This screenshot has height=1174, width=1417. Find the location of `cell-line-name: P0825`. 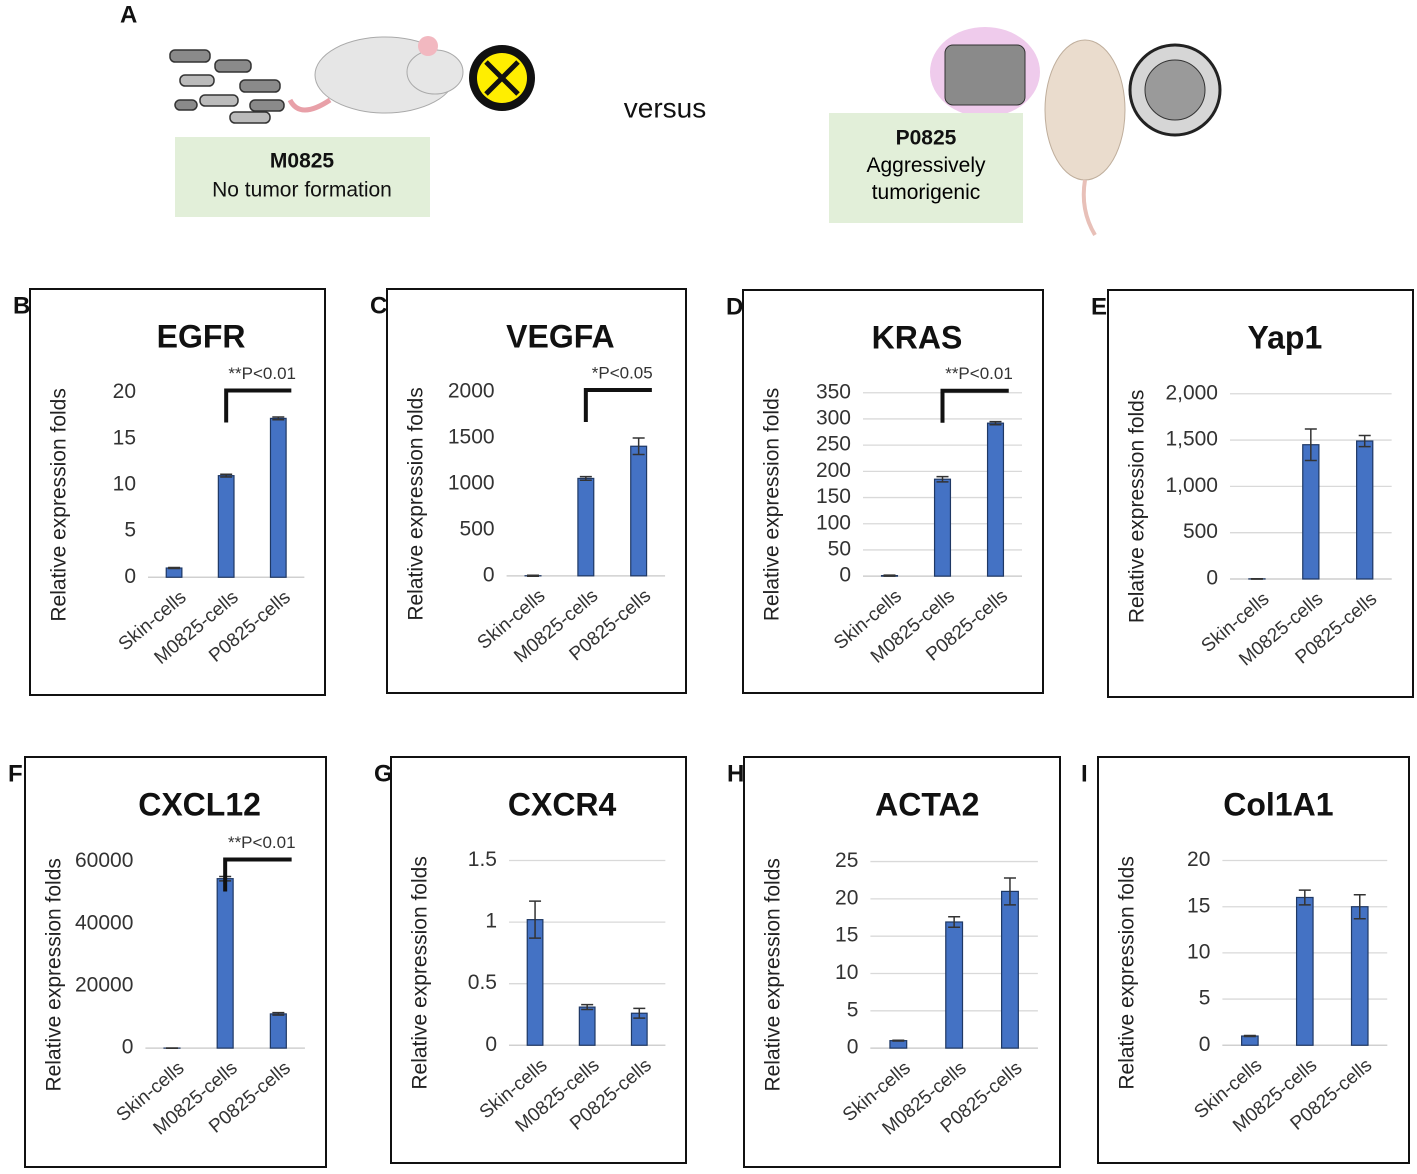

cell-line-name: P0825 is located at coordinates (926, 138).